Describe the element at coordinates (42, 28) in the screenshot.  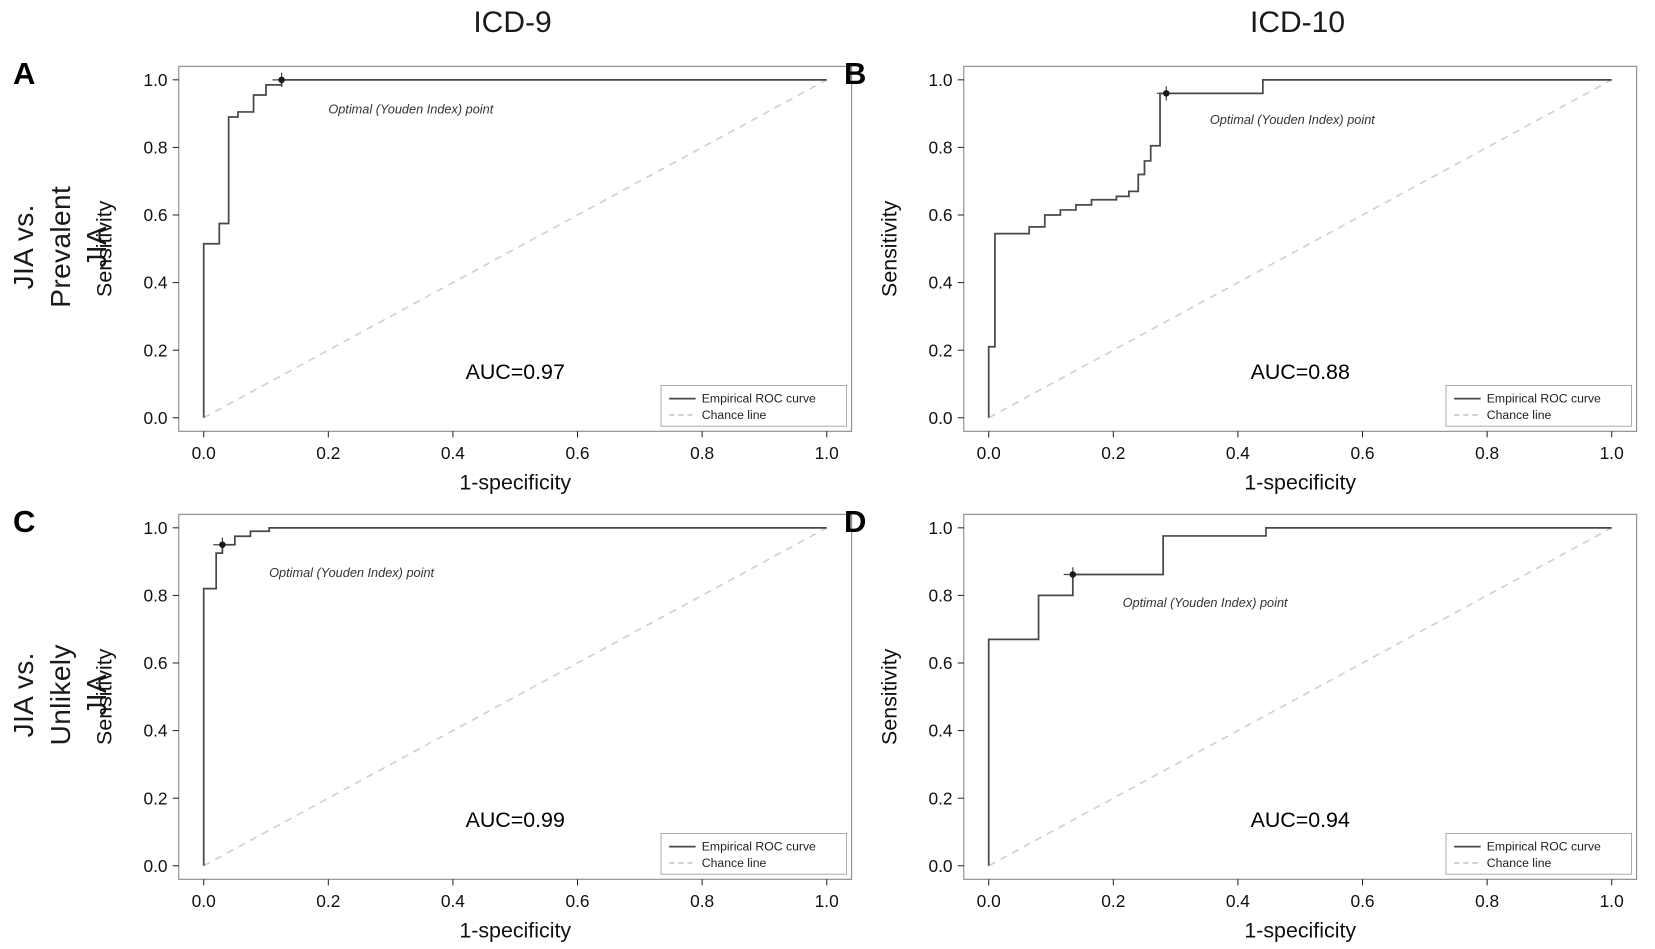
I see `col-title-spacer` at that location.